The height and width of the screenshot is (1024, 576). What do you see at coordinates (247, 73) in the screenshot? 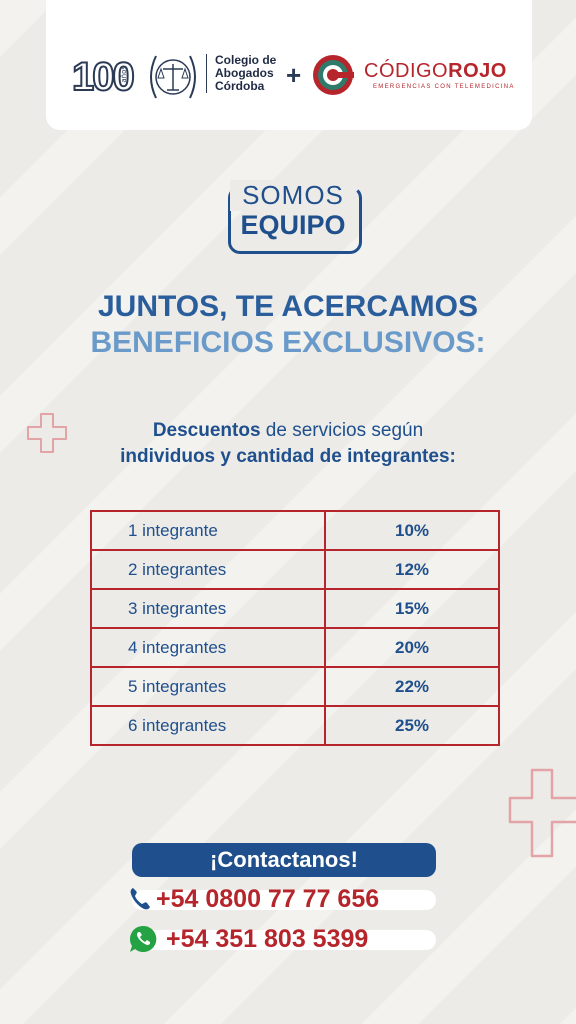
I see `colegio-abogados-name: Colegio de Abogados Córdoba` at bounding box center [247, 73].